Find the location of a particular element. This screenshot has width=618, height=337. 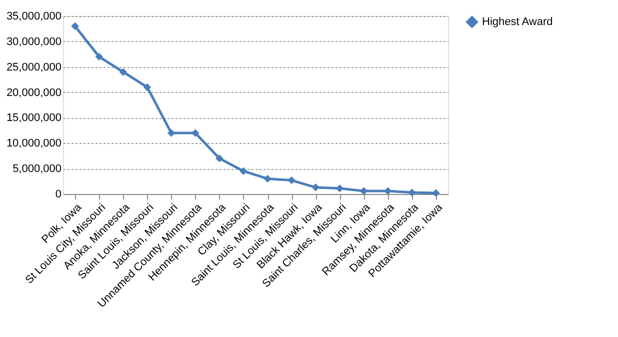

y-tick-label: 35,000,000 is located at coordinates (34, 16).